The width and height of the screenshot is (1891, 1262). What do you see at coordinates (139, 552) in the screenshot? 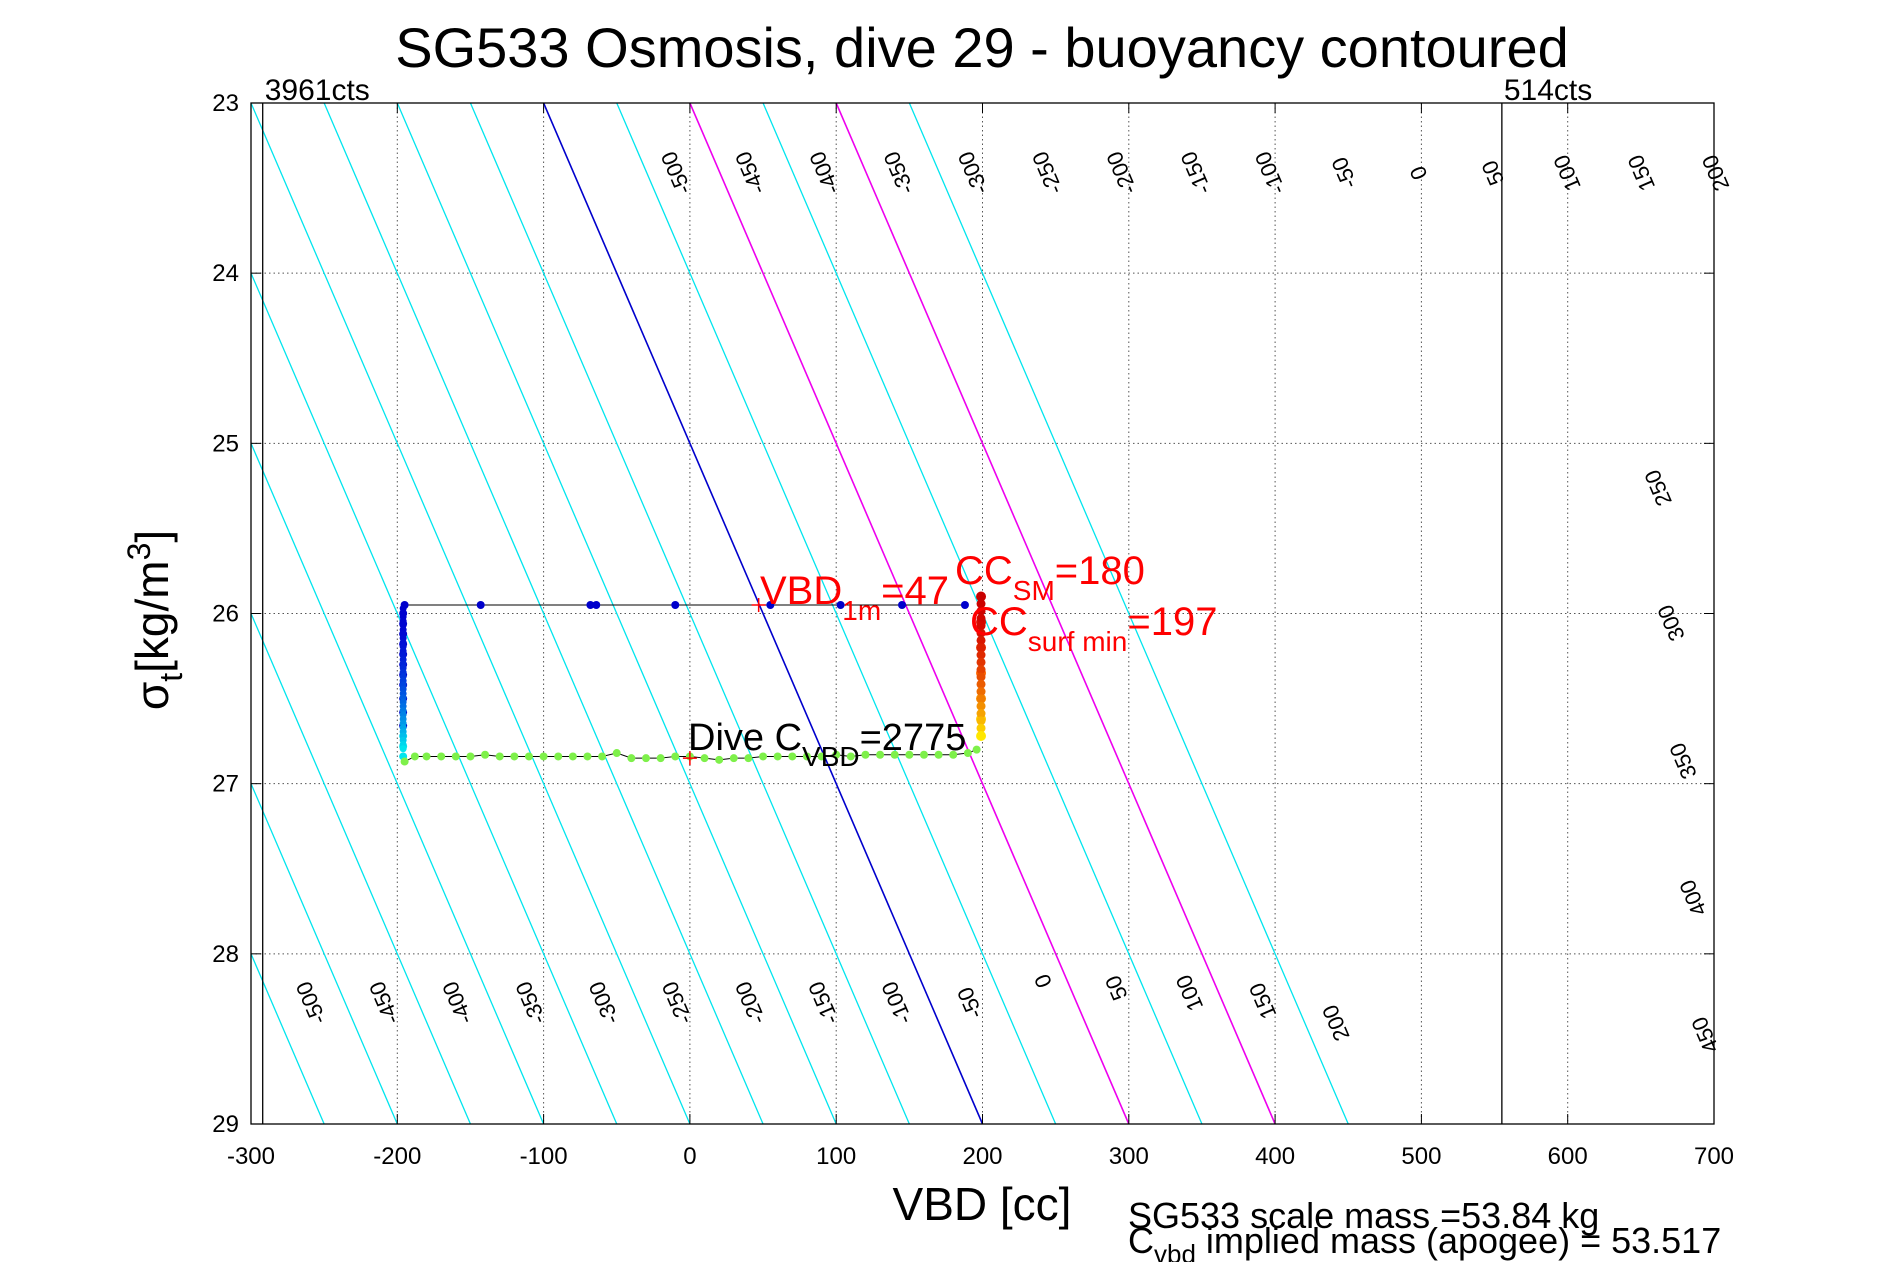
I see `y-axis-label-sup: 3` at bounding box center [139, 552].